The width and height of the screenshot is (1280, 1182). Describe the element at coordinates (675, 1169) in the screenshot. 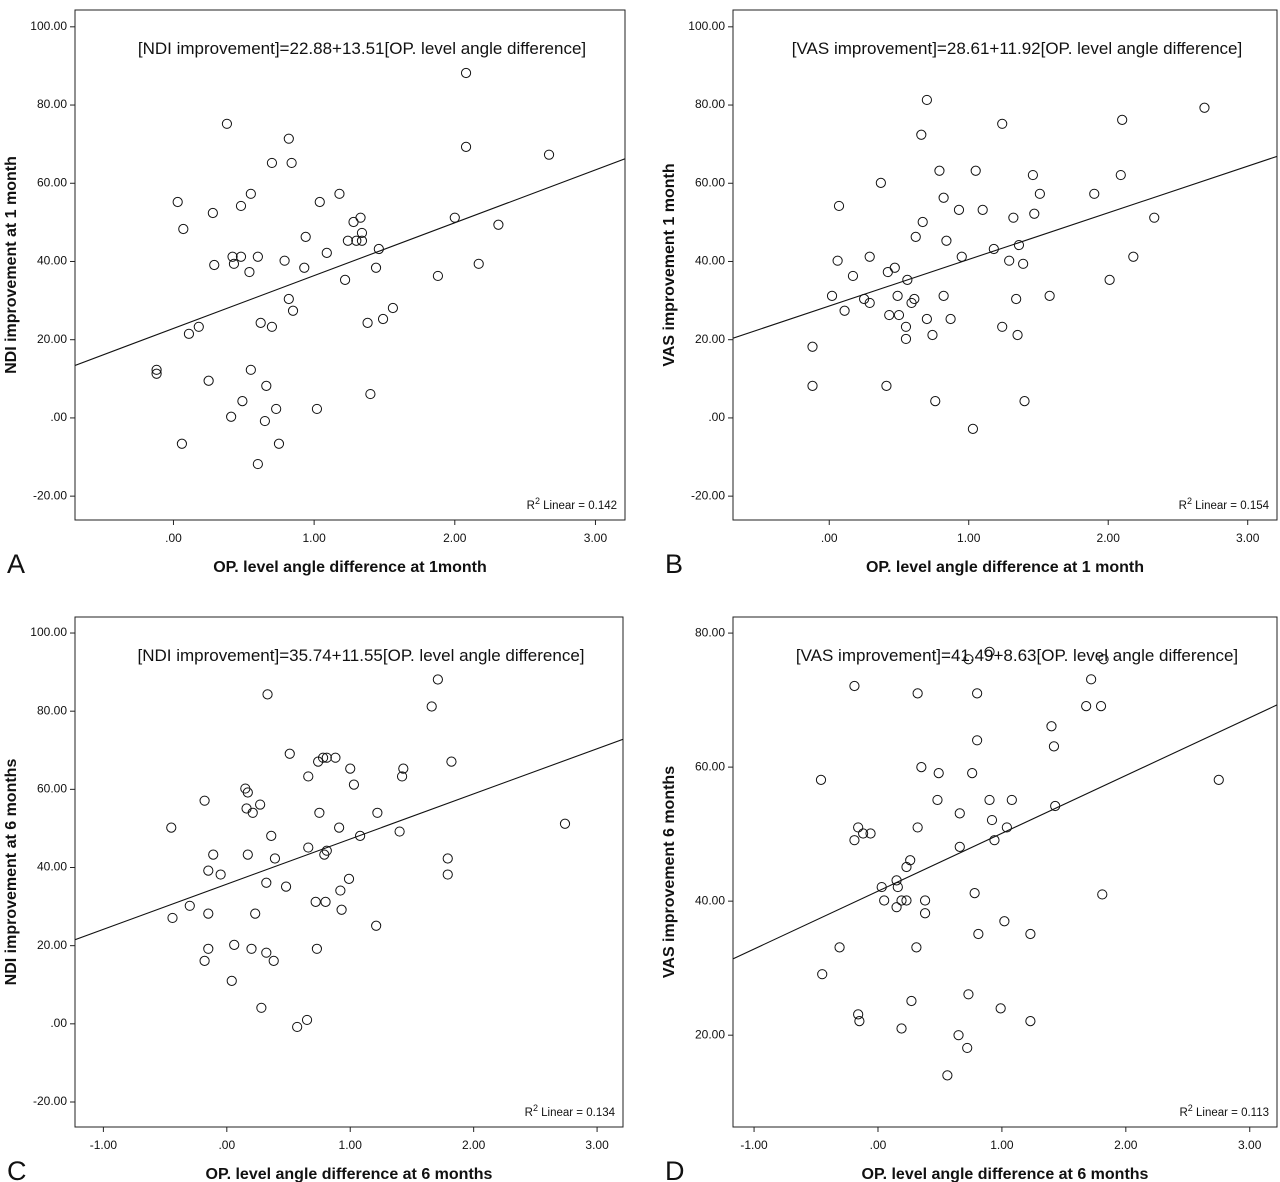

I see `panel-letter: D` at that location.